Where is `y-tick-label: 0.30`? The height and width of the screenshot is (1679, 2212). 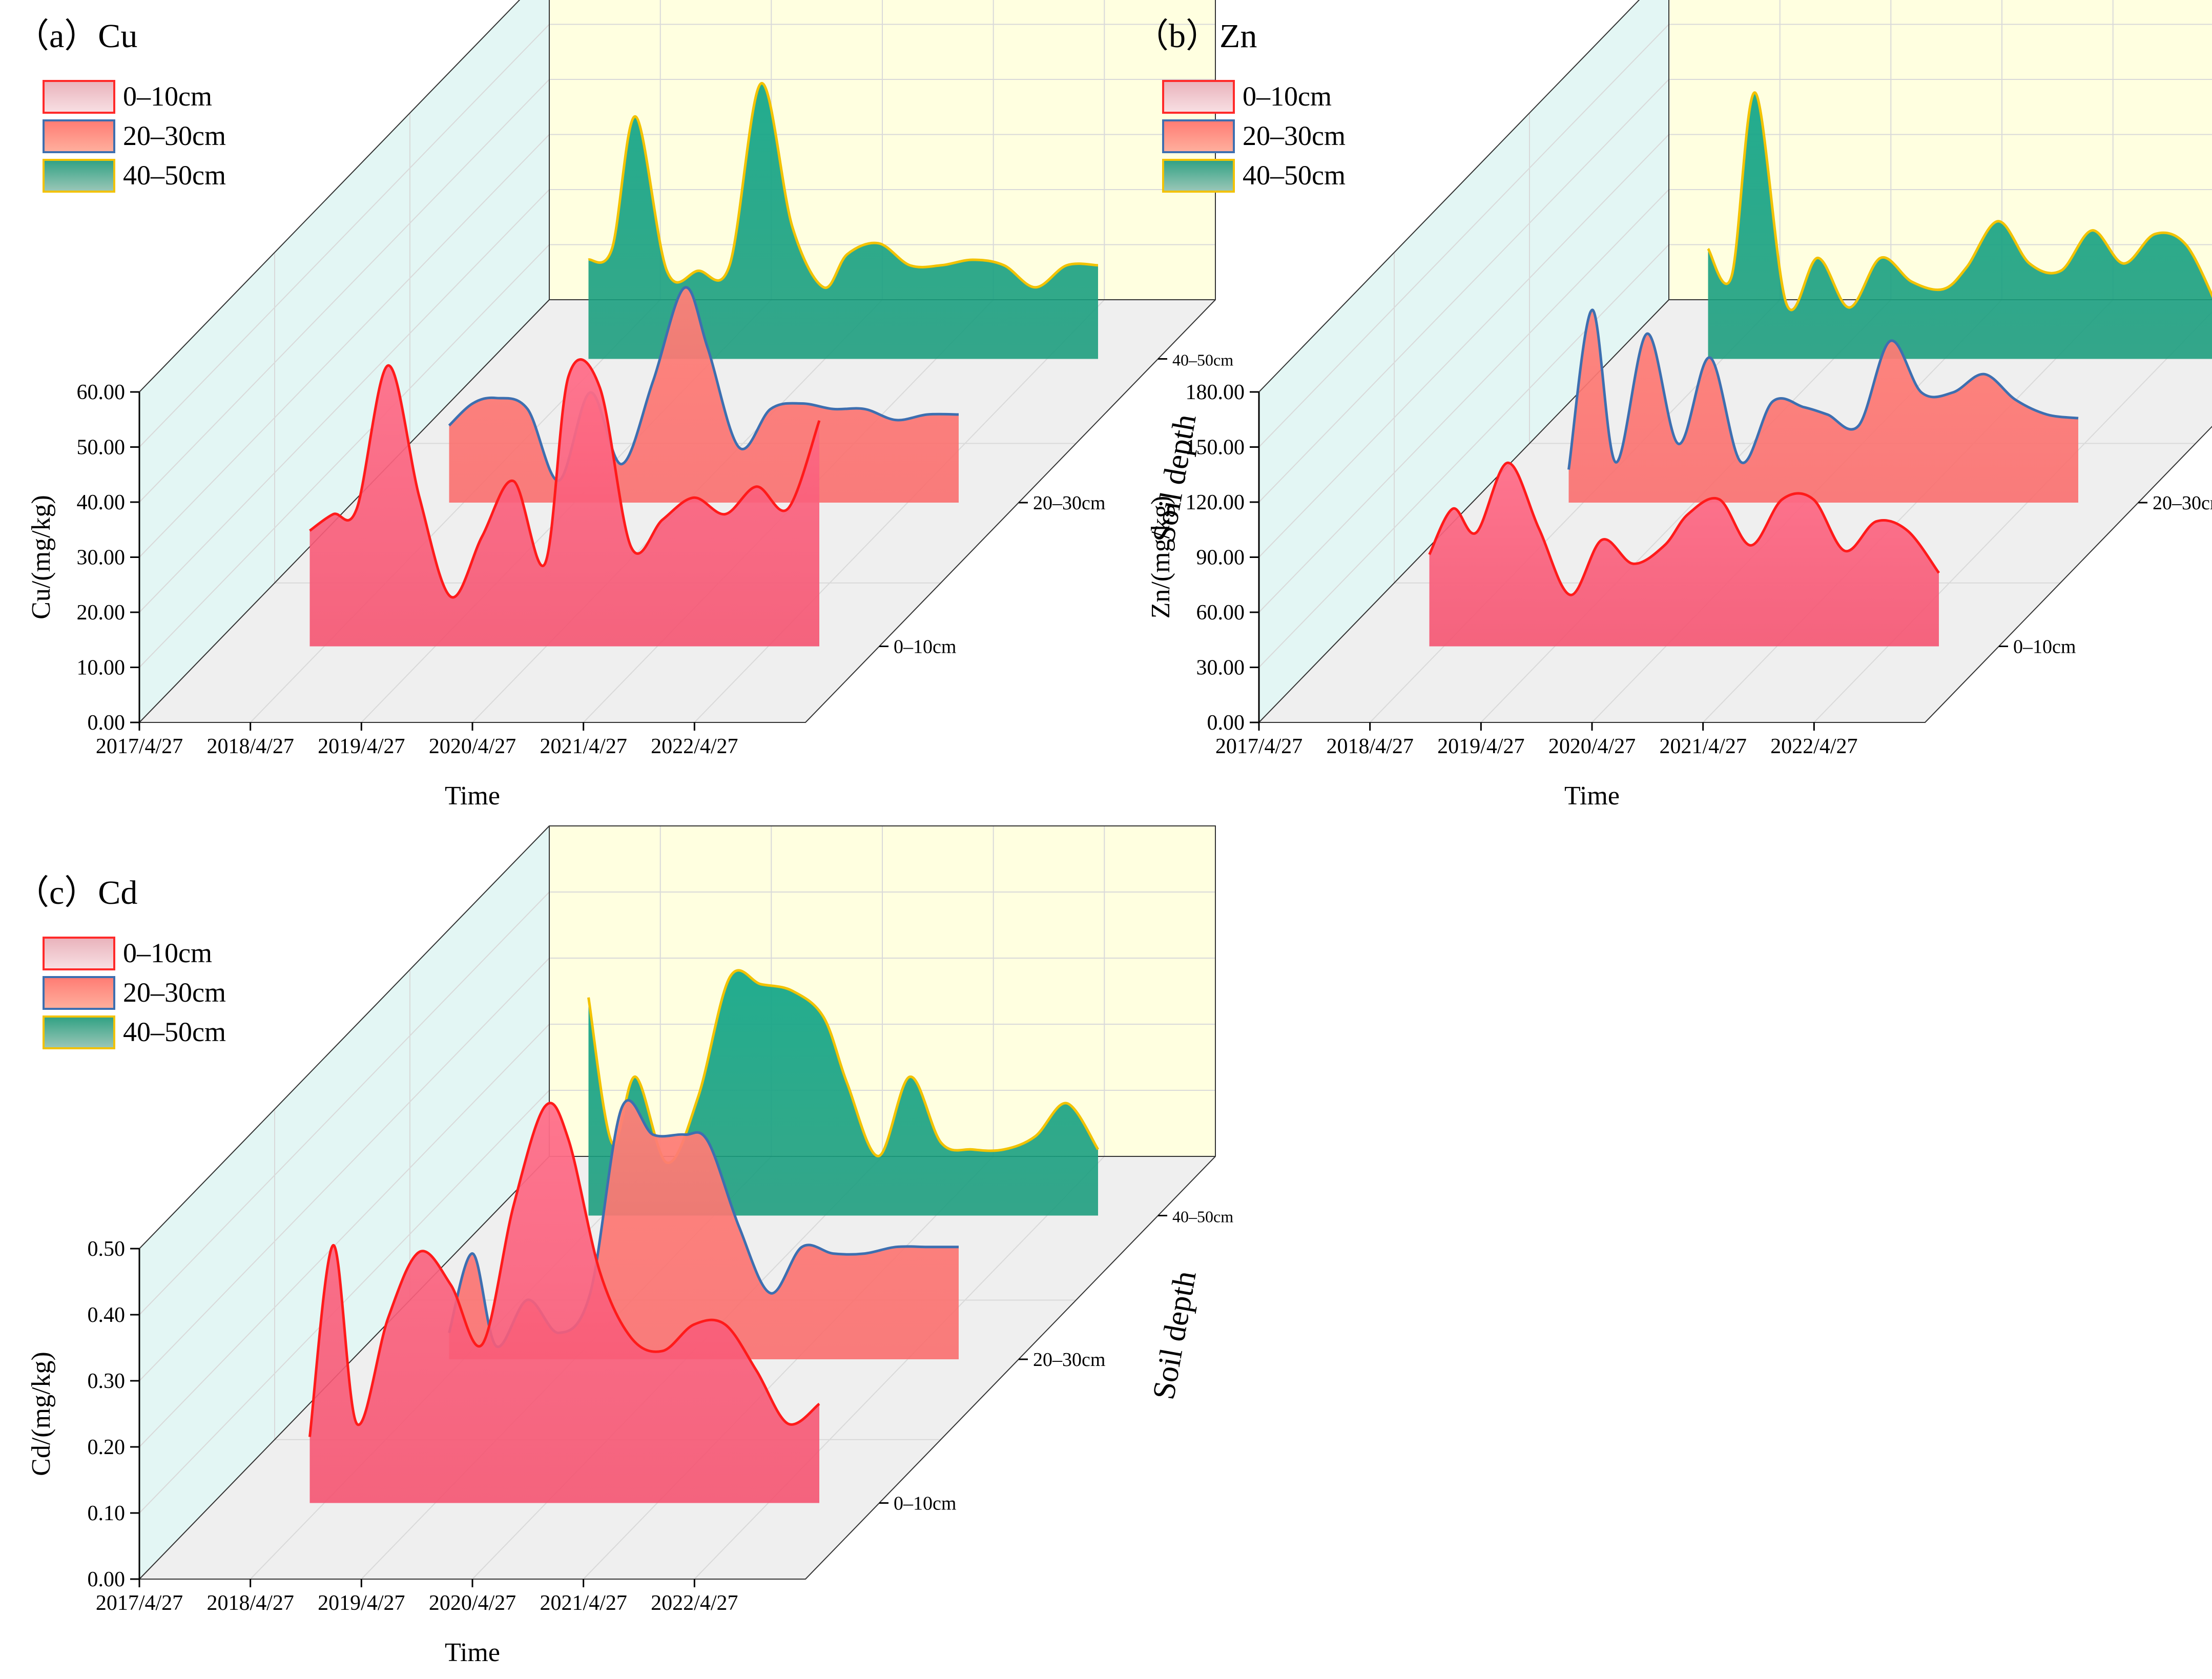 y-tick-label: 0.30 is located at coordinates (107, 1381).